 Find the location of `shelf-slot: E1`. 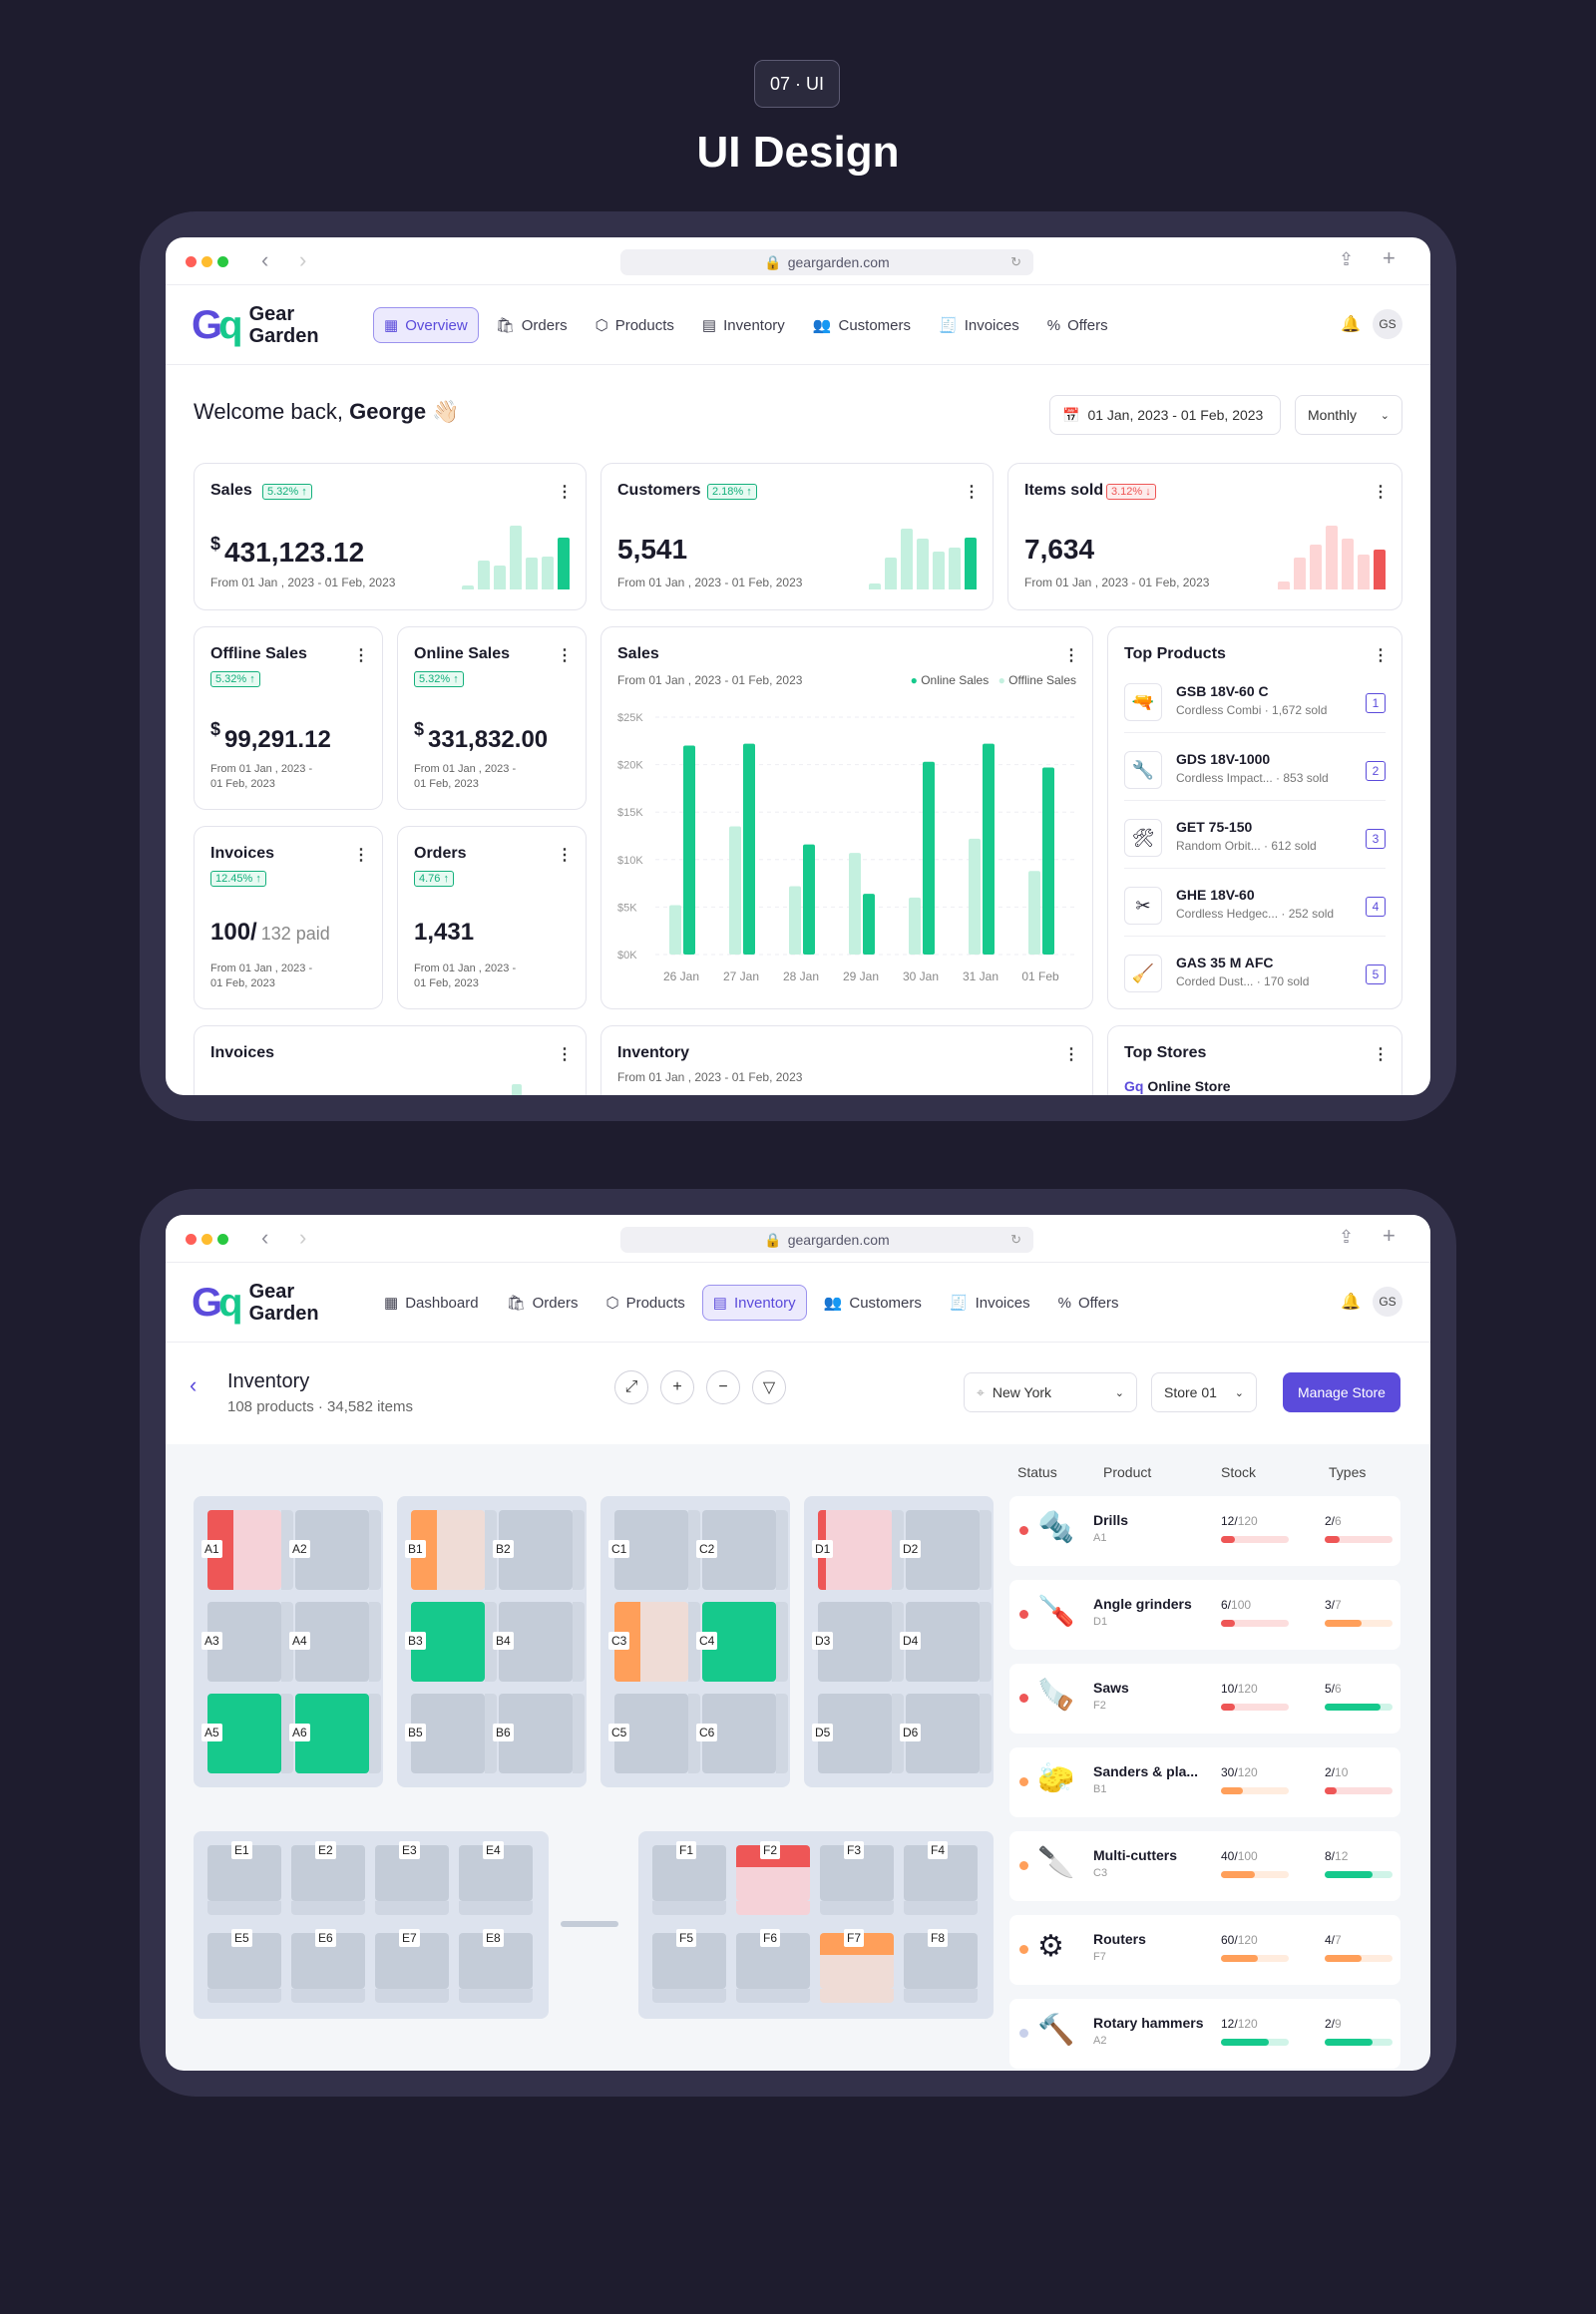

shelf-slot: E1 is located at coordinates (244, 1878).